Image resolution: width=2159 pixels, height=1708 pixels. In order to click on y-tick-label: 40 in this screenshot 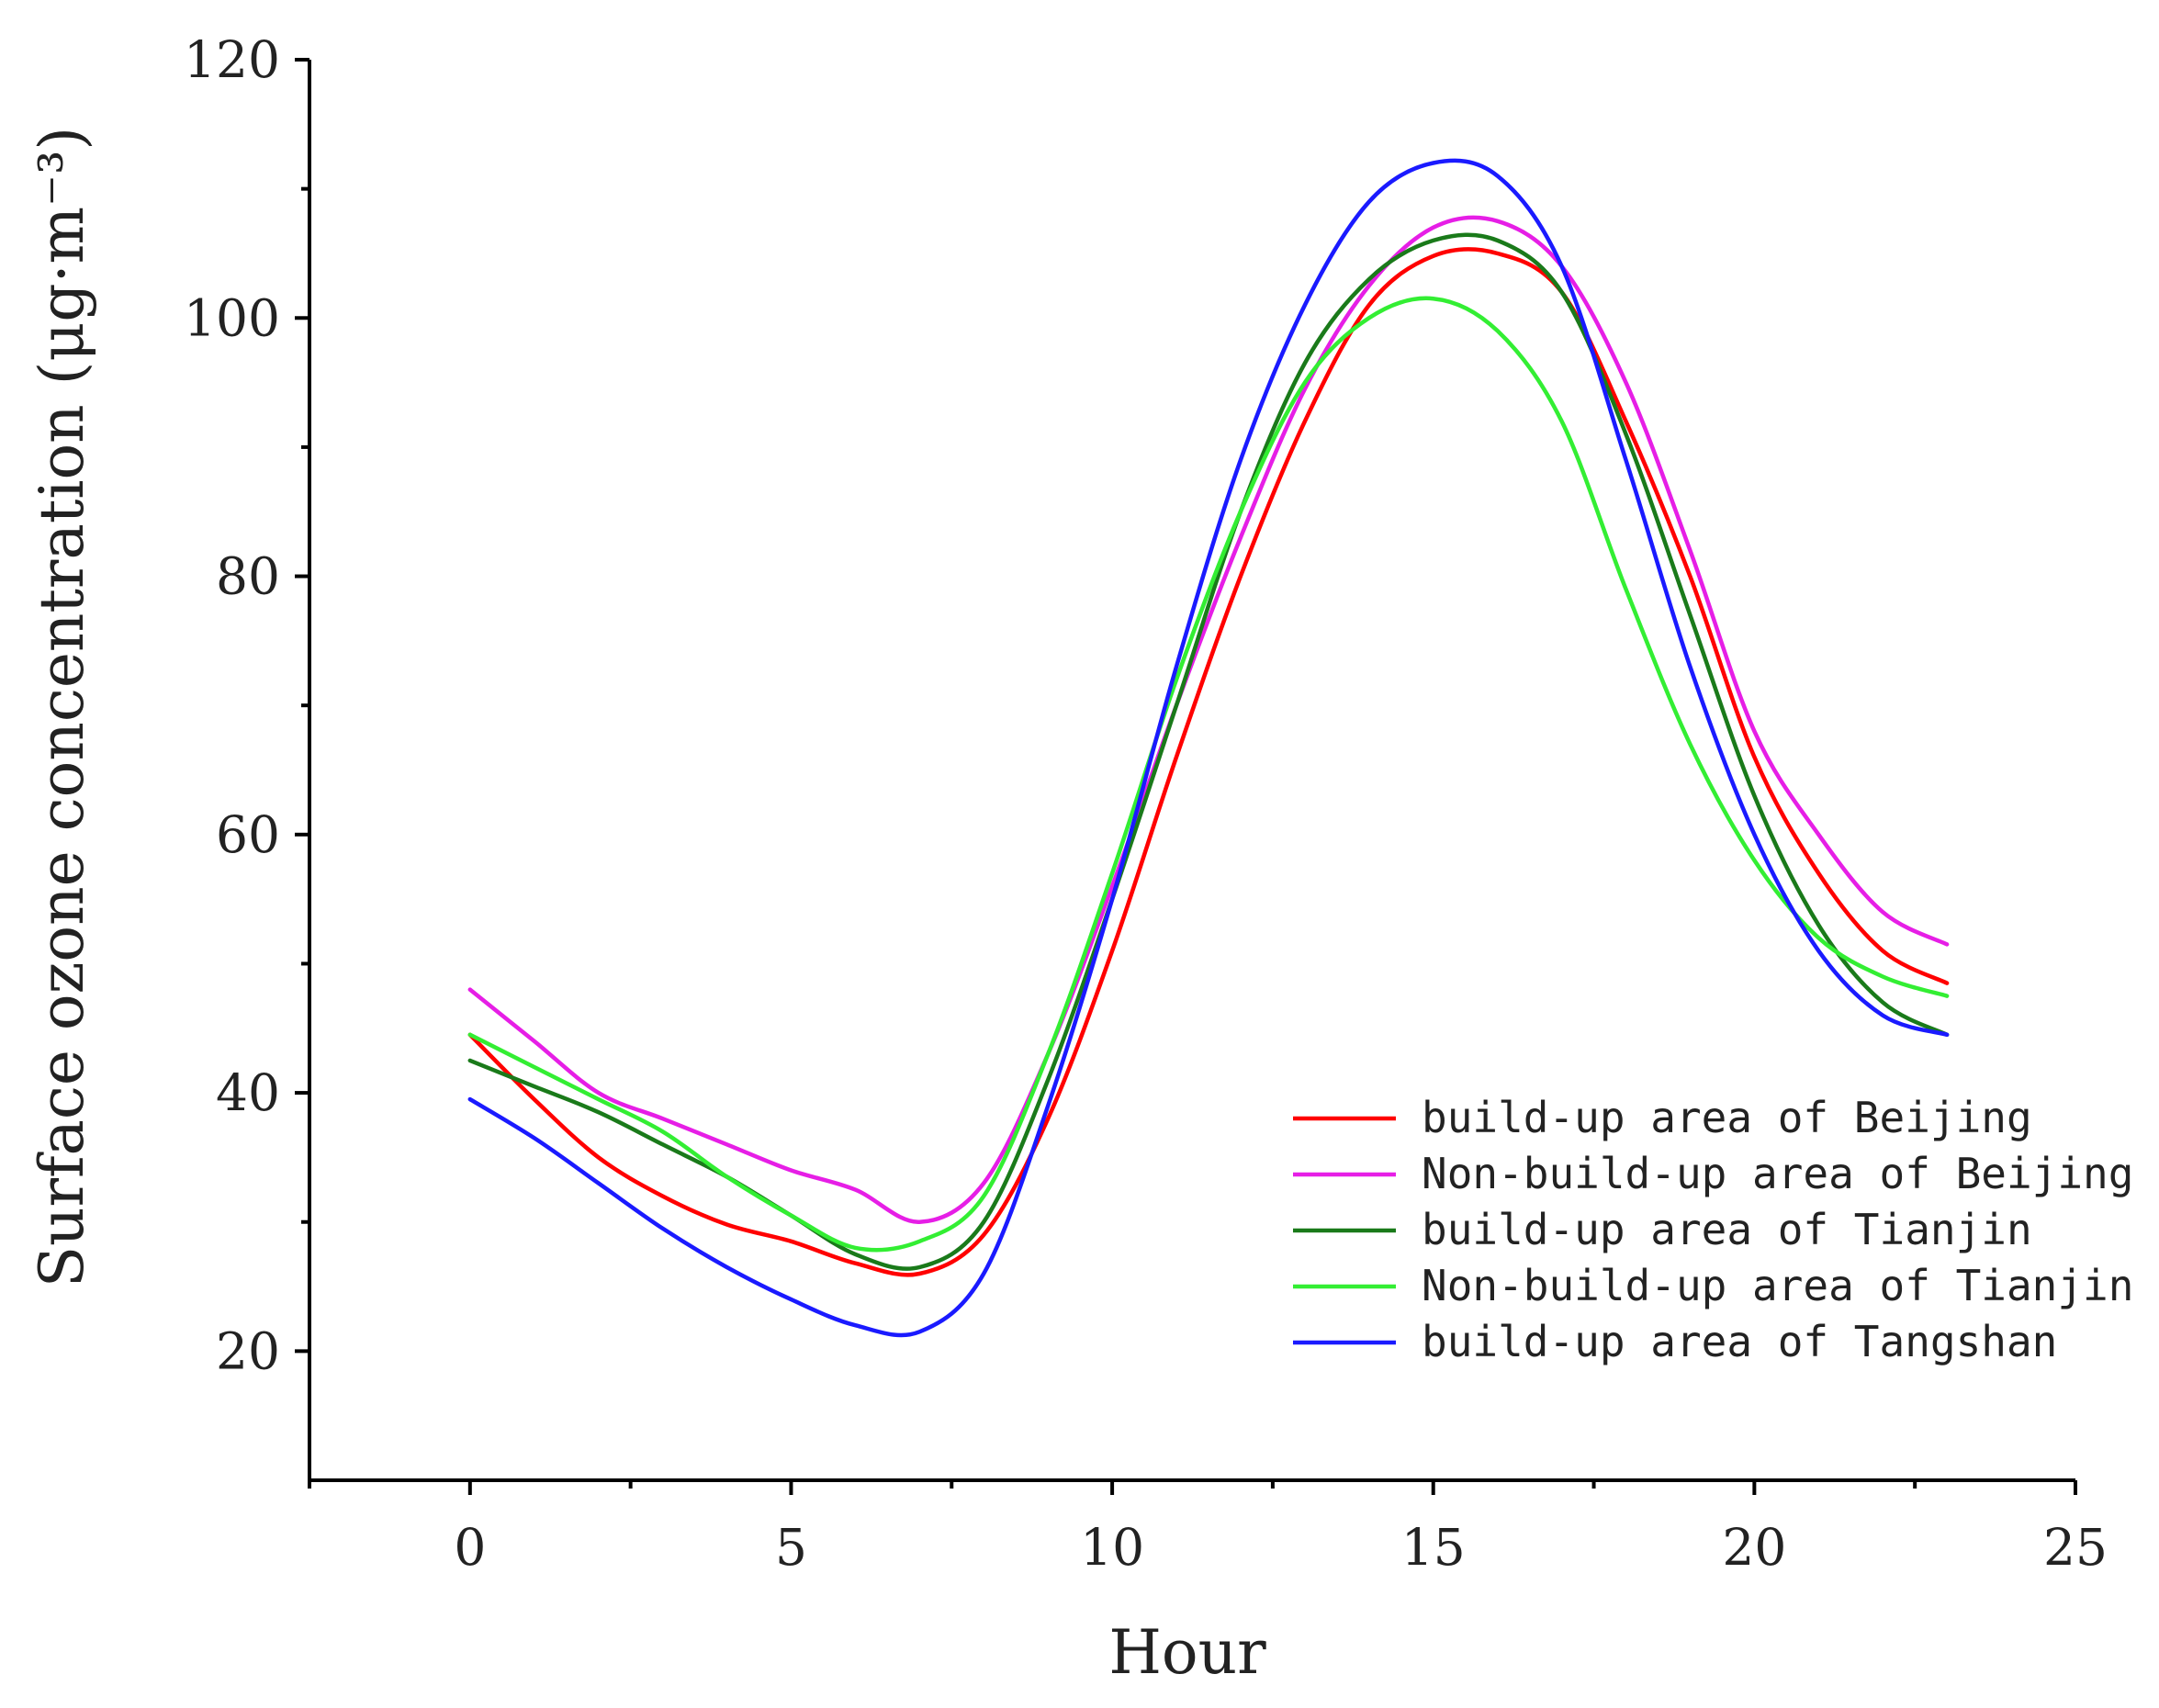, I will do `click(248, 1093)`.